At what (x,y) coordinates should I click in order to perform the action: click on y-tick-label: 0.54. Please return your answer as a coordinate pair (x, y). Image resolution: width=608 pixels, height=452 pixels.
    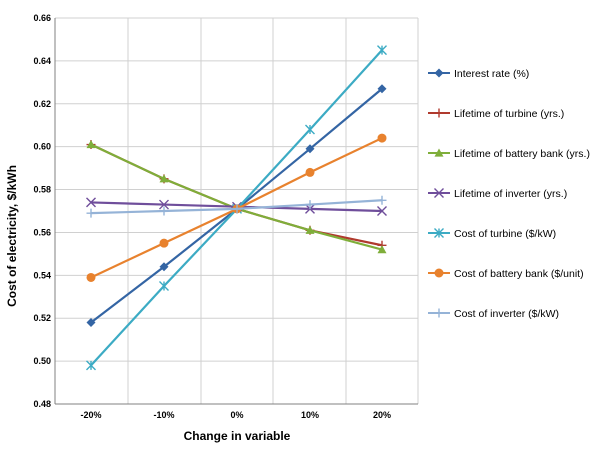
    Looking at the image, I should click on (42, 275).